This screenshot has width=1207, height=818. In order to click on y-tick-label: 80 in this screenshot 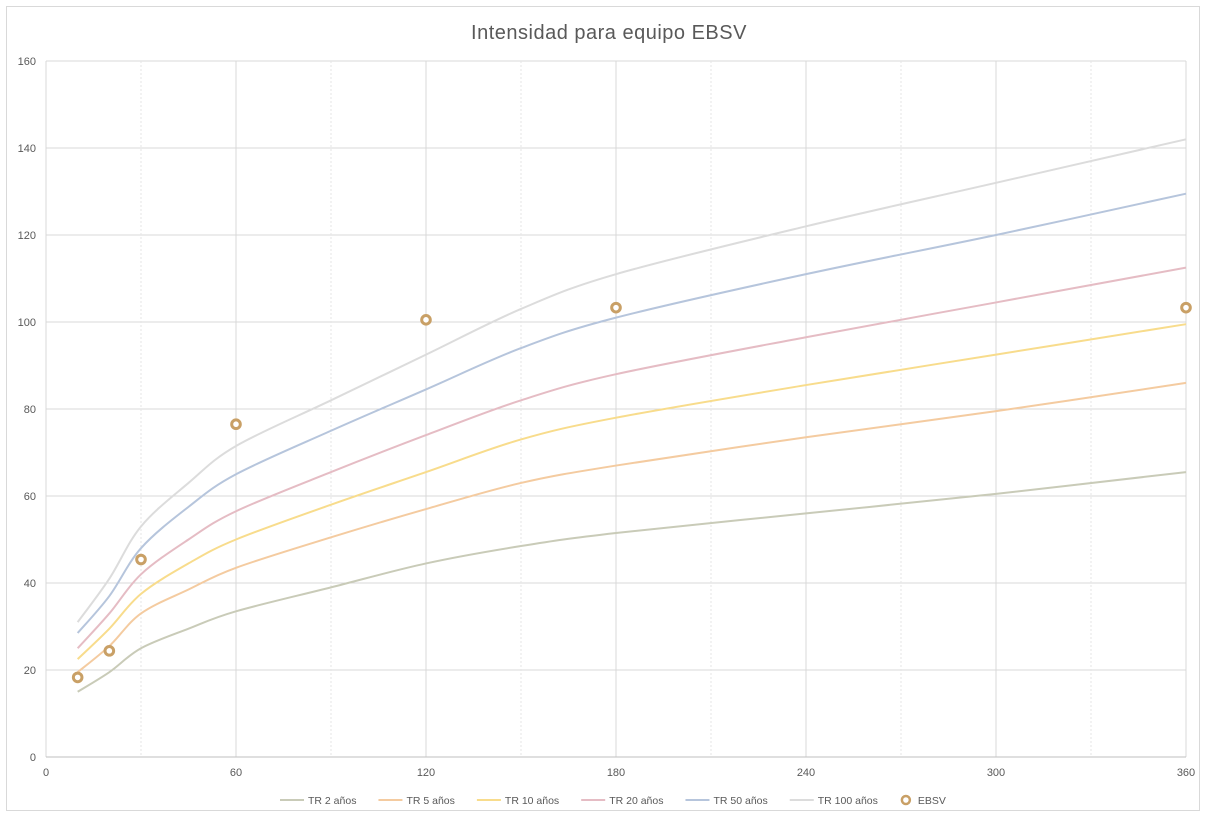, I will do `click(30, 410)`.